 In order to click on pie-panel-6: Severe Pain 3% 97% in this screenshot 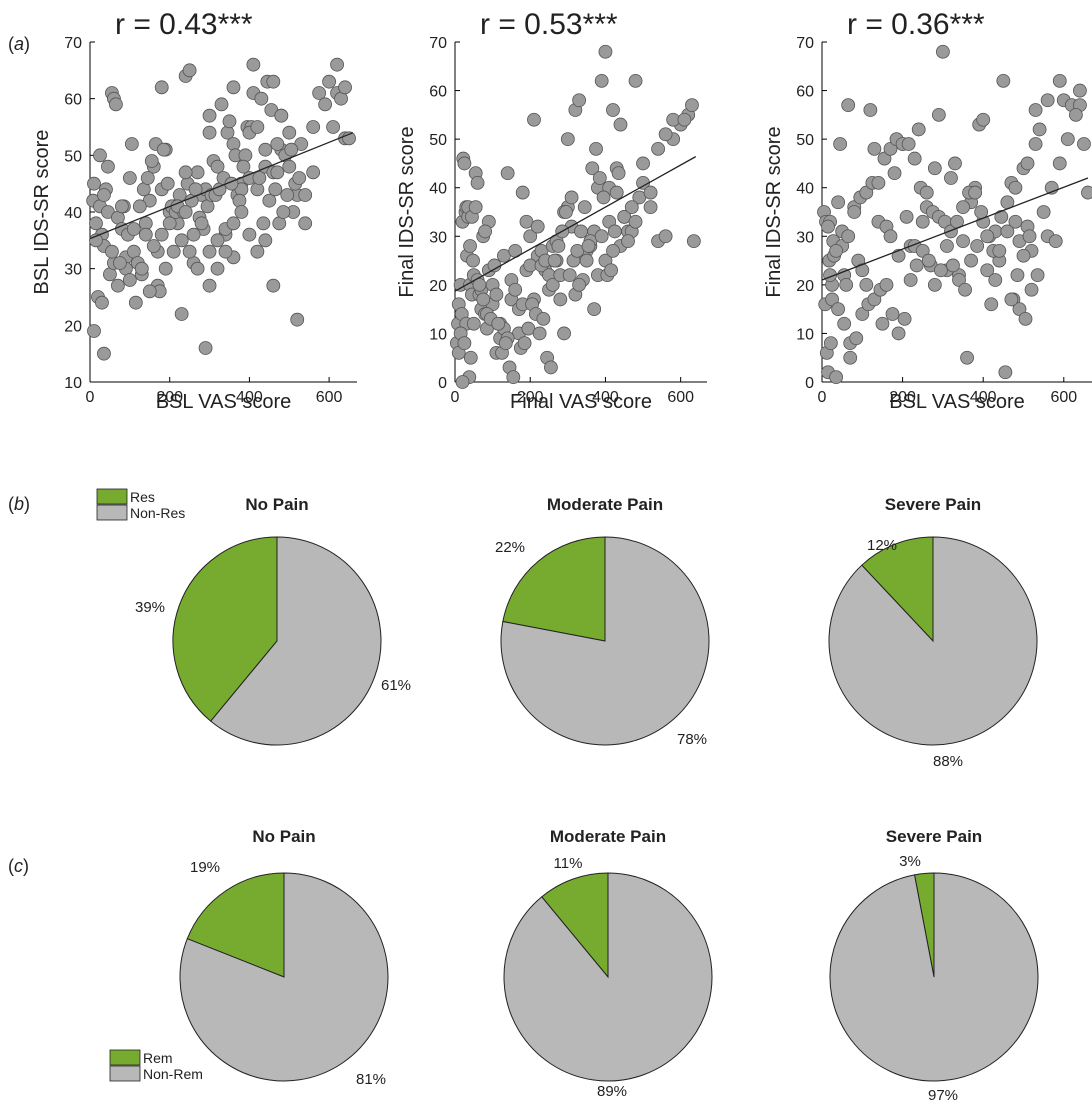, I will do `click(934, 963)`.